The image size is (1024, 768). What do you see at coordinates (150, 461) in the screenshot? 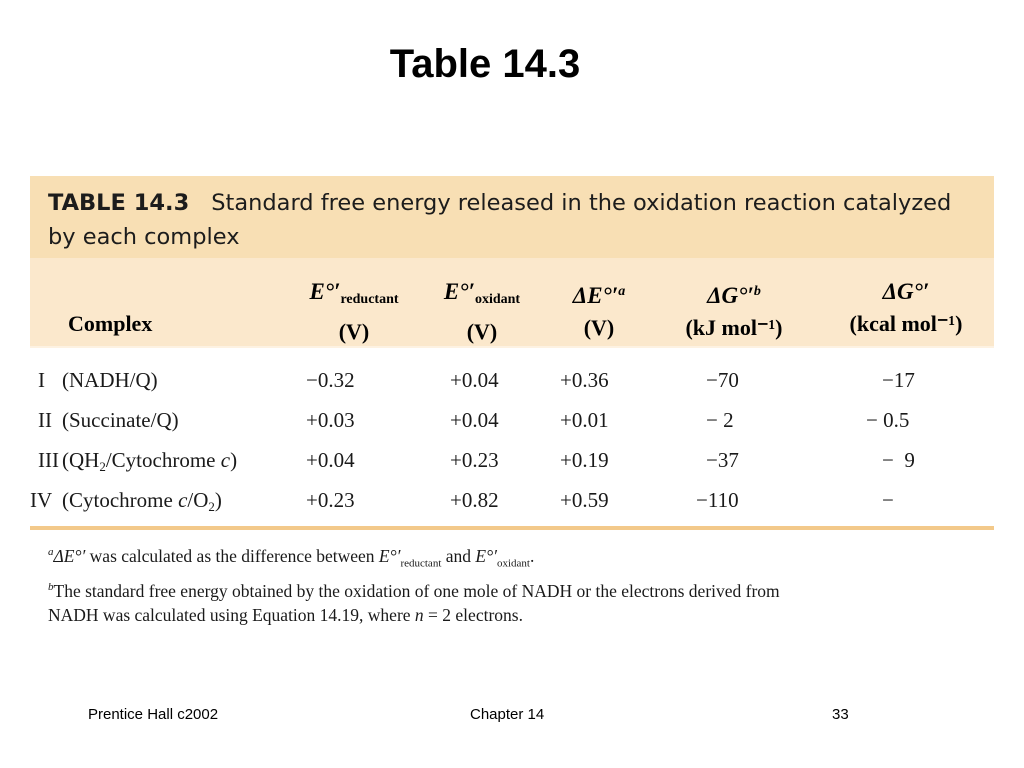
I see `row-complex-name: (QH2/Cytochrome c)` at bounding box center [150, 461].